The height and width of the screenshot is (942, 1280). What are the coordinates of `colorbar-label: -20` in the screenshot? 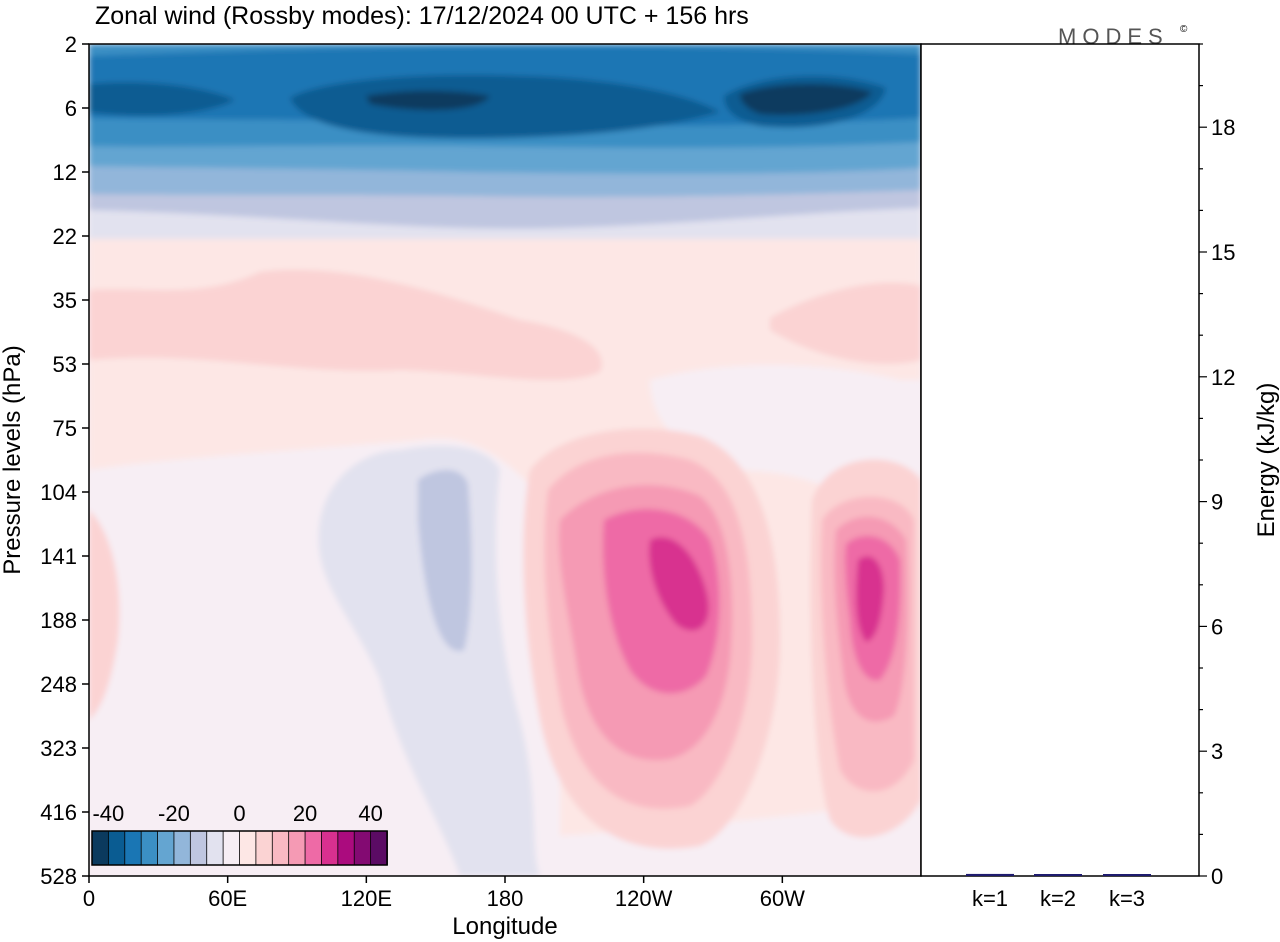 It's located at (174, 813).